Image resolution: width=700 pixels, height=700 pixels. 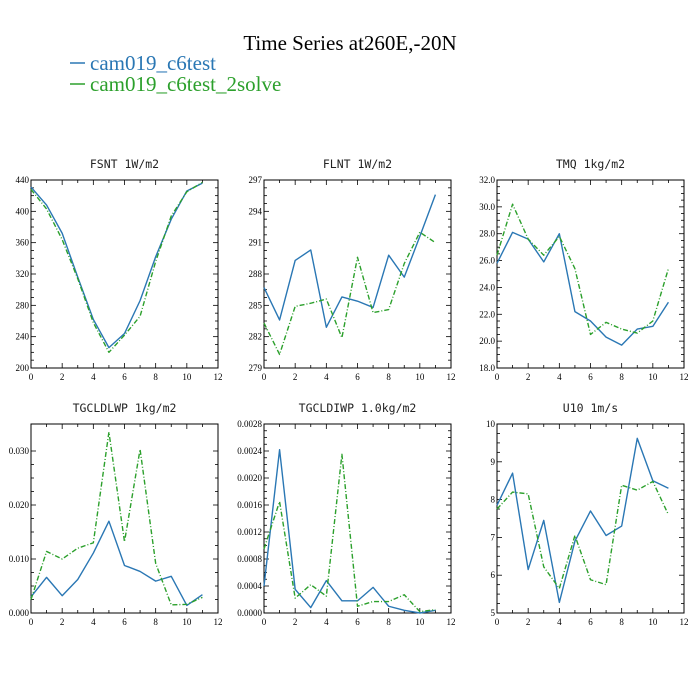 I want to click on y-tick-label: 22.0, so click(x=487, y=314).